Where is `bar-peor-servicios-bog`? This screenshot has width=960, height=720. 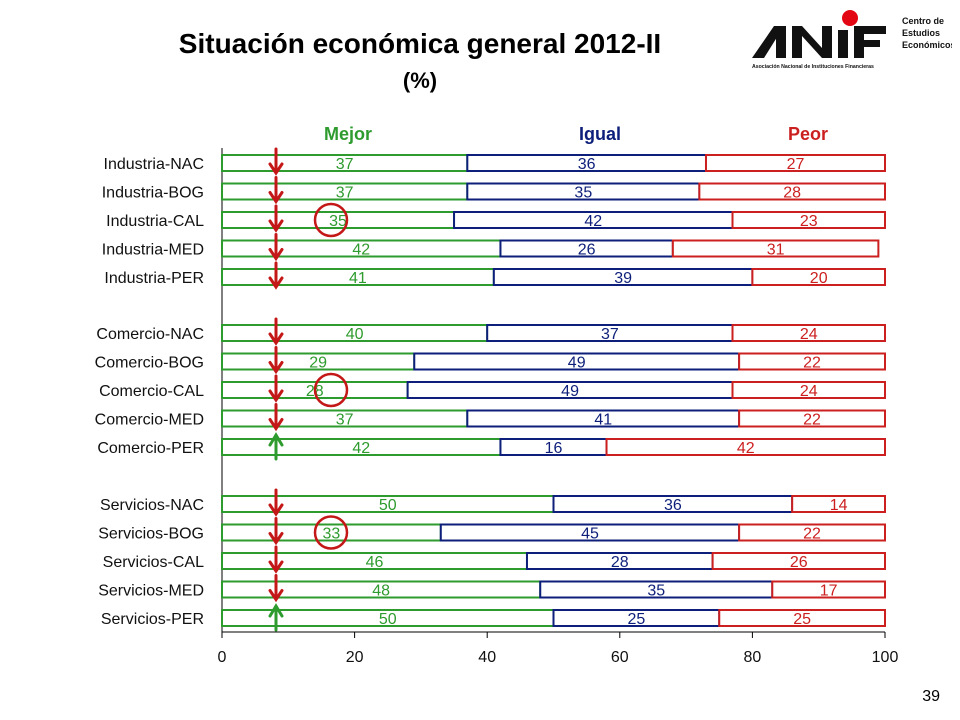 bar-peor-servicios-bog is located at coordinates (812, 532).